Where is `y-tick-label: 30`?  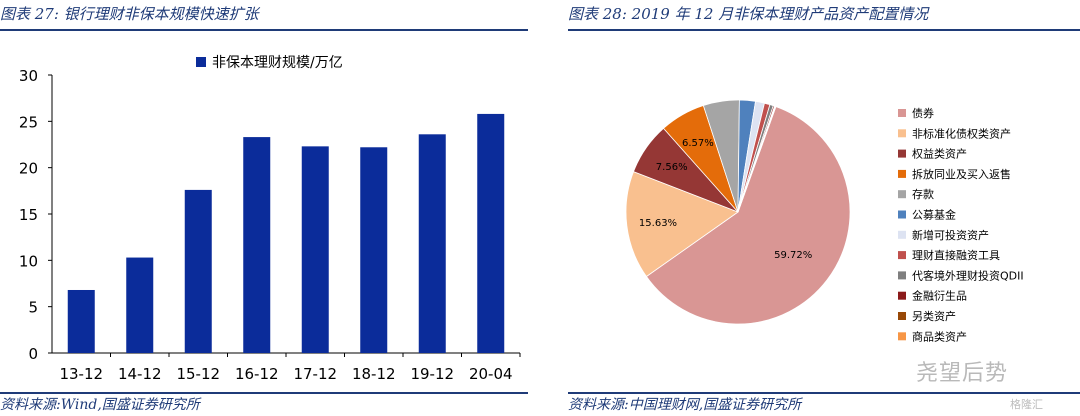
y-tick-label: 30 is located at coordinates (28, 76).